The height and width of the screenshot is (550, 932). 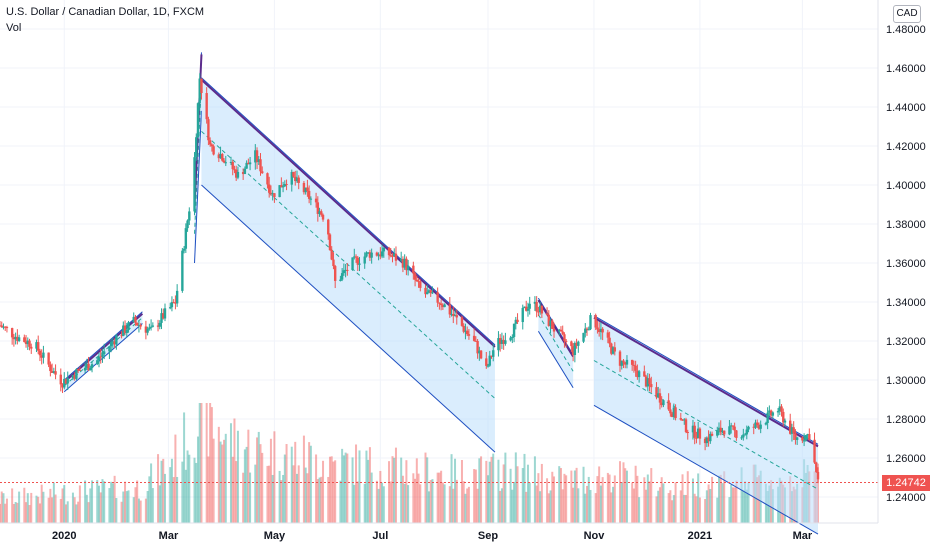 I want to click on currency-button: CAD, so click(x=907, y=14).